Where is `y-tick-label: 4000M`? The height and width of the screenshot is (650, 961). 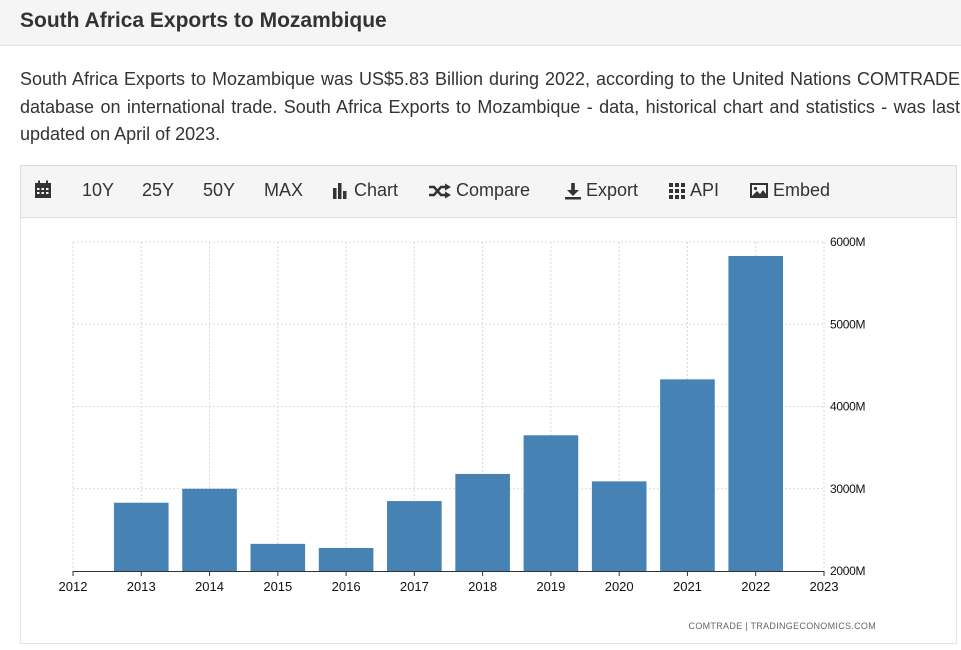 y-tick-label: 4000M is located at coordinates (847, 407).